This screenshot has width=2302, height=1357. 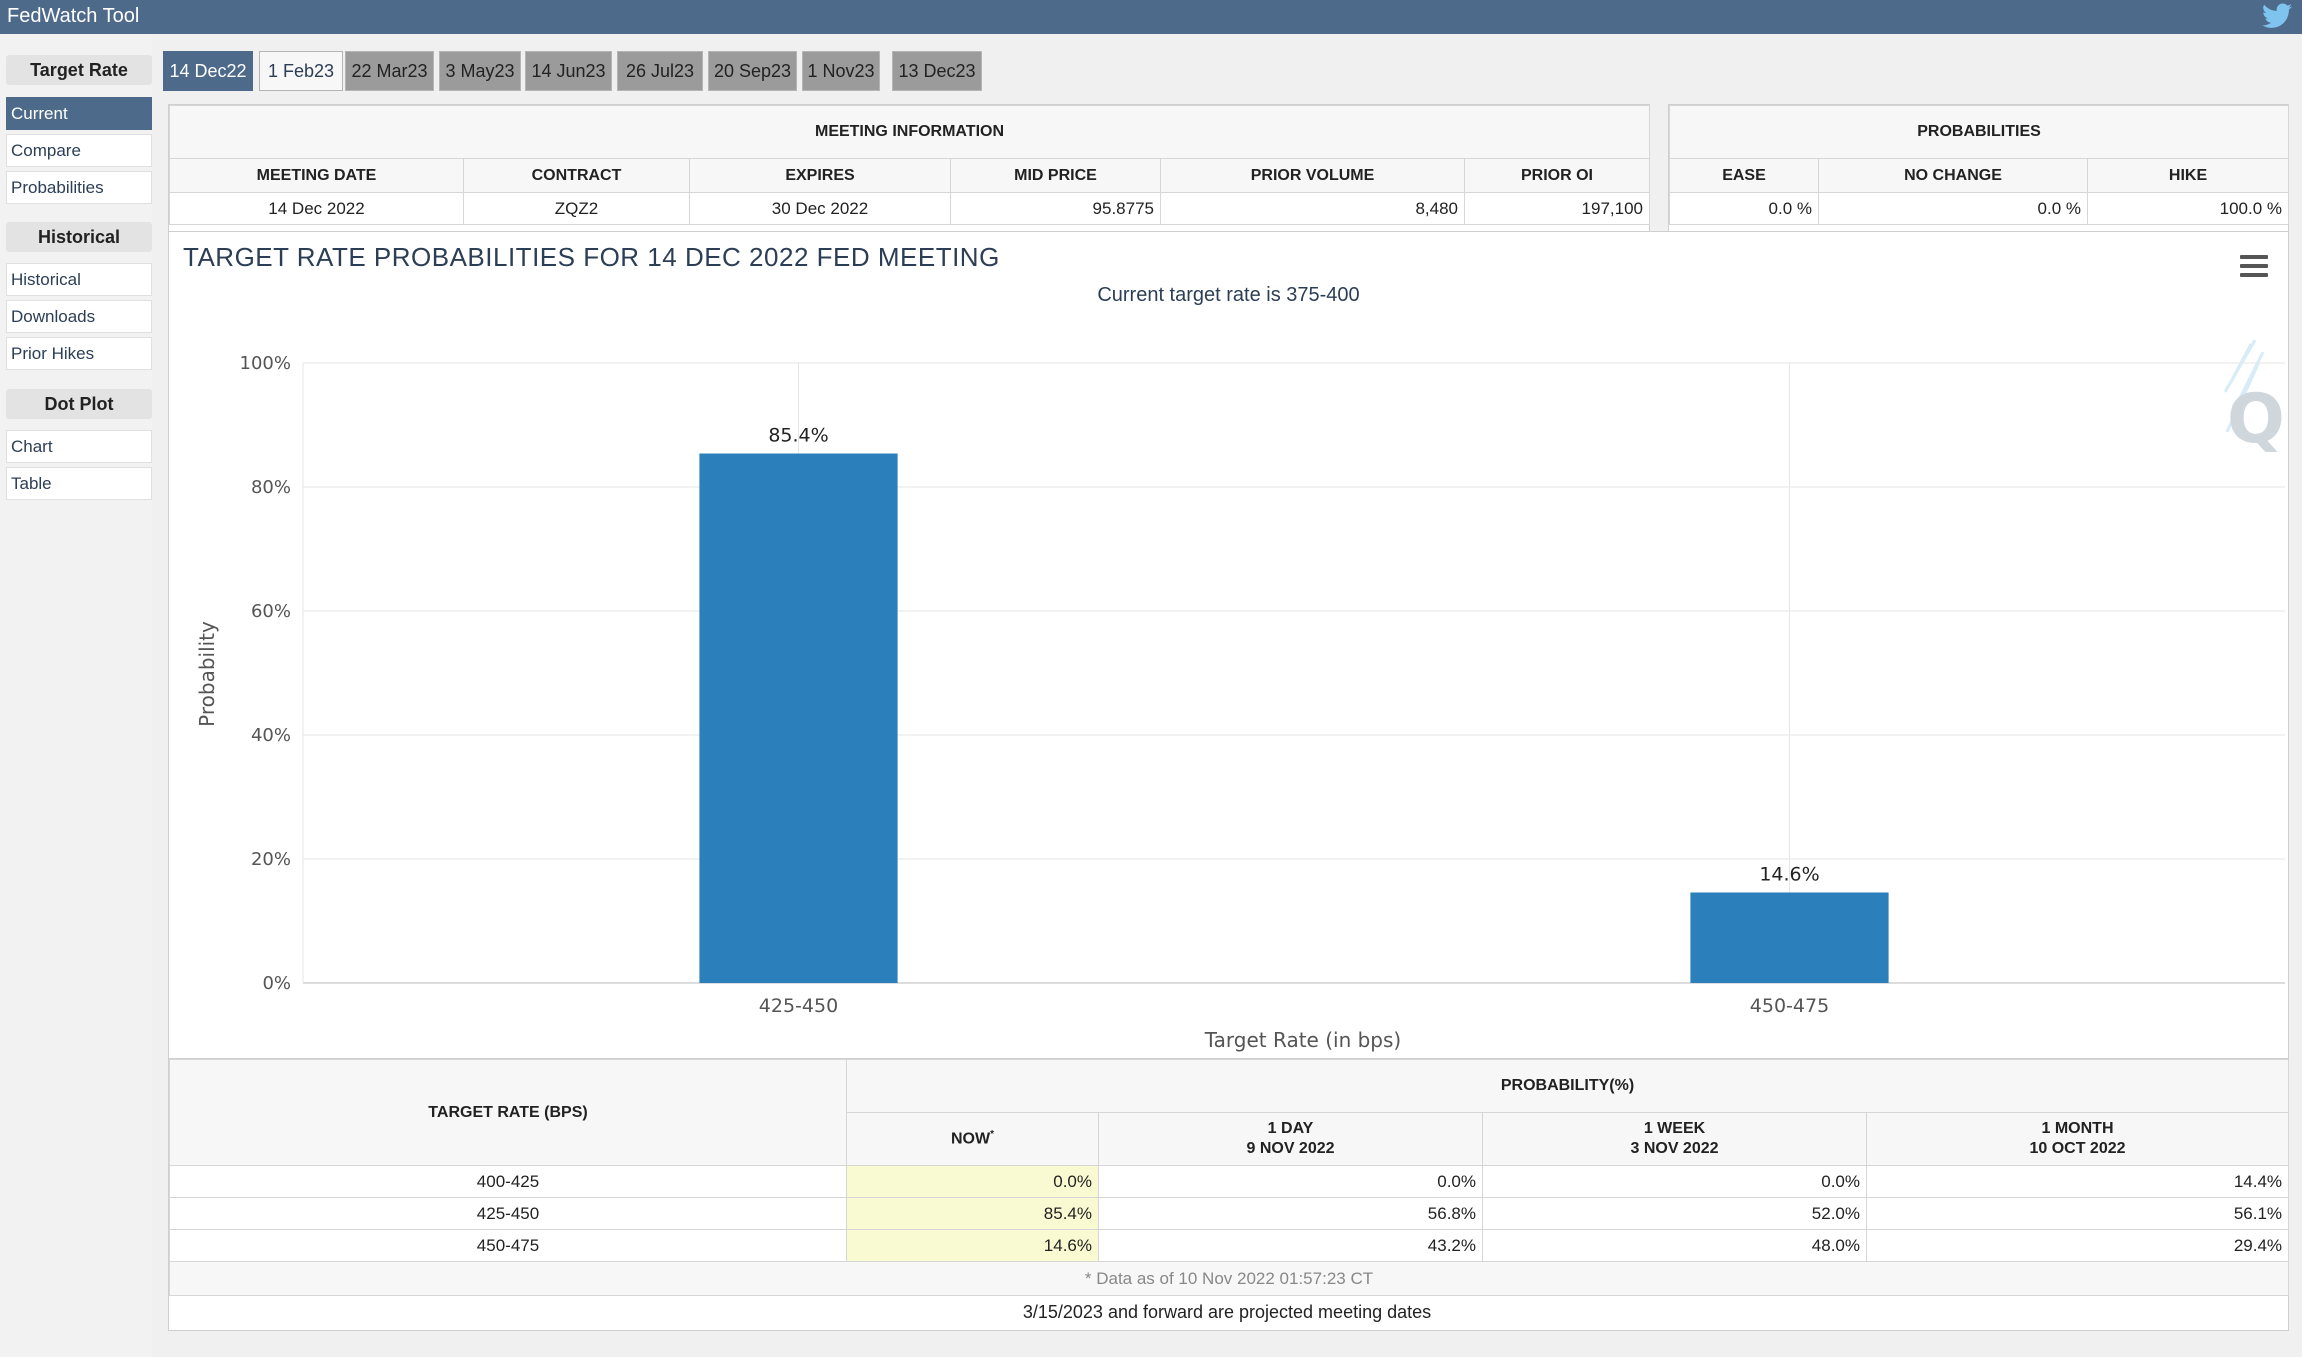 I want to click on mid-price-header: MID PRICE, so click(x=1055, y=175).